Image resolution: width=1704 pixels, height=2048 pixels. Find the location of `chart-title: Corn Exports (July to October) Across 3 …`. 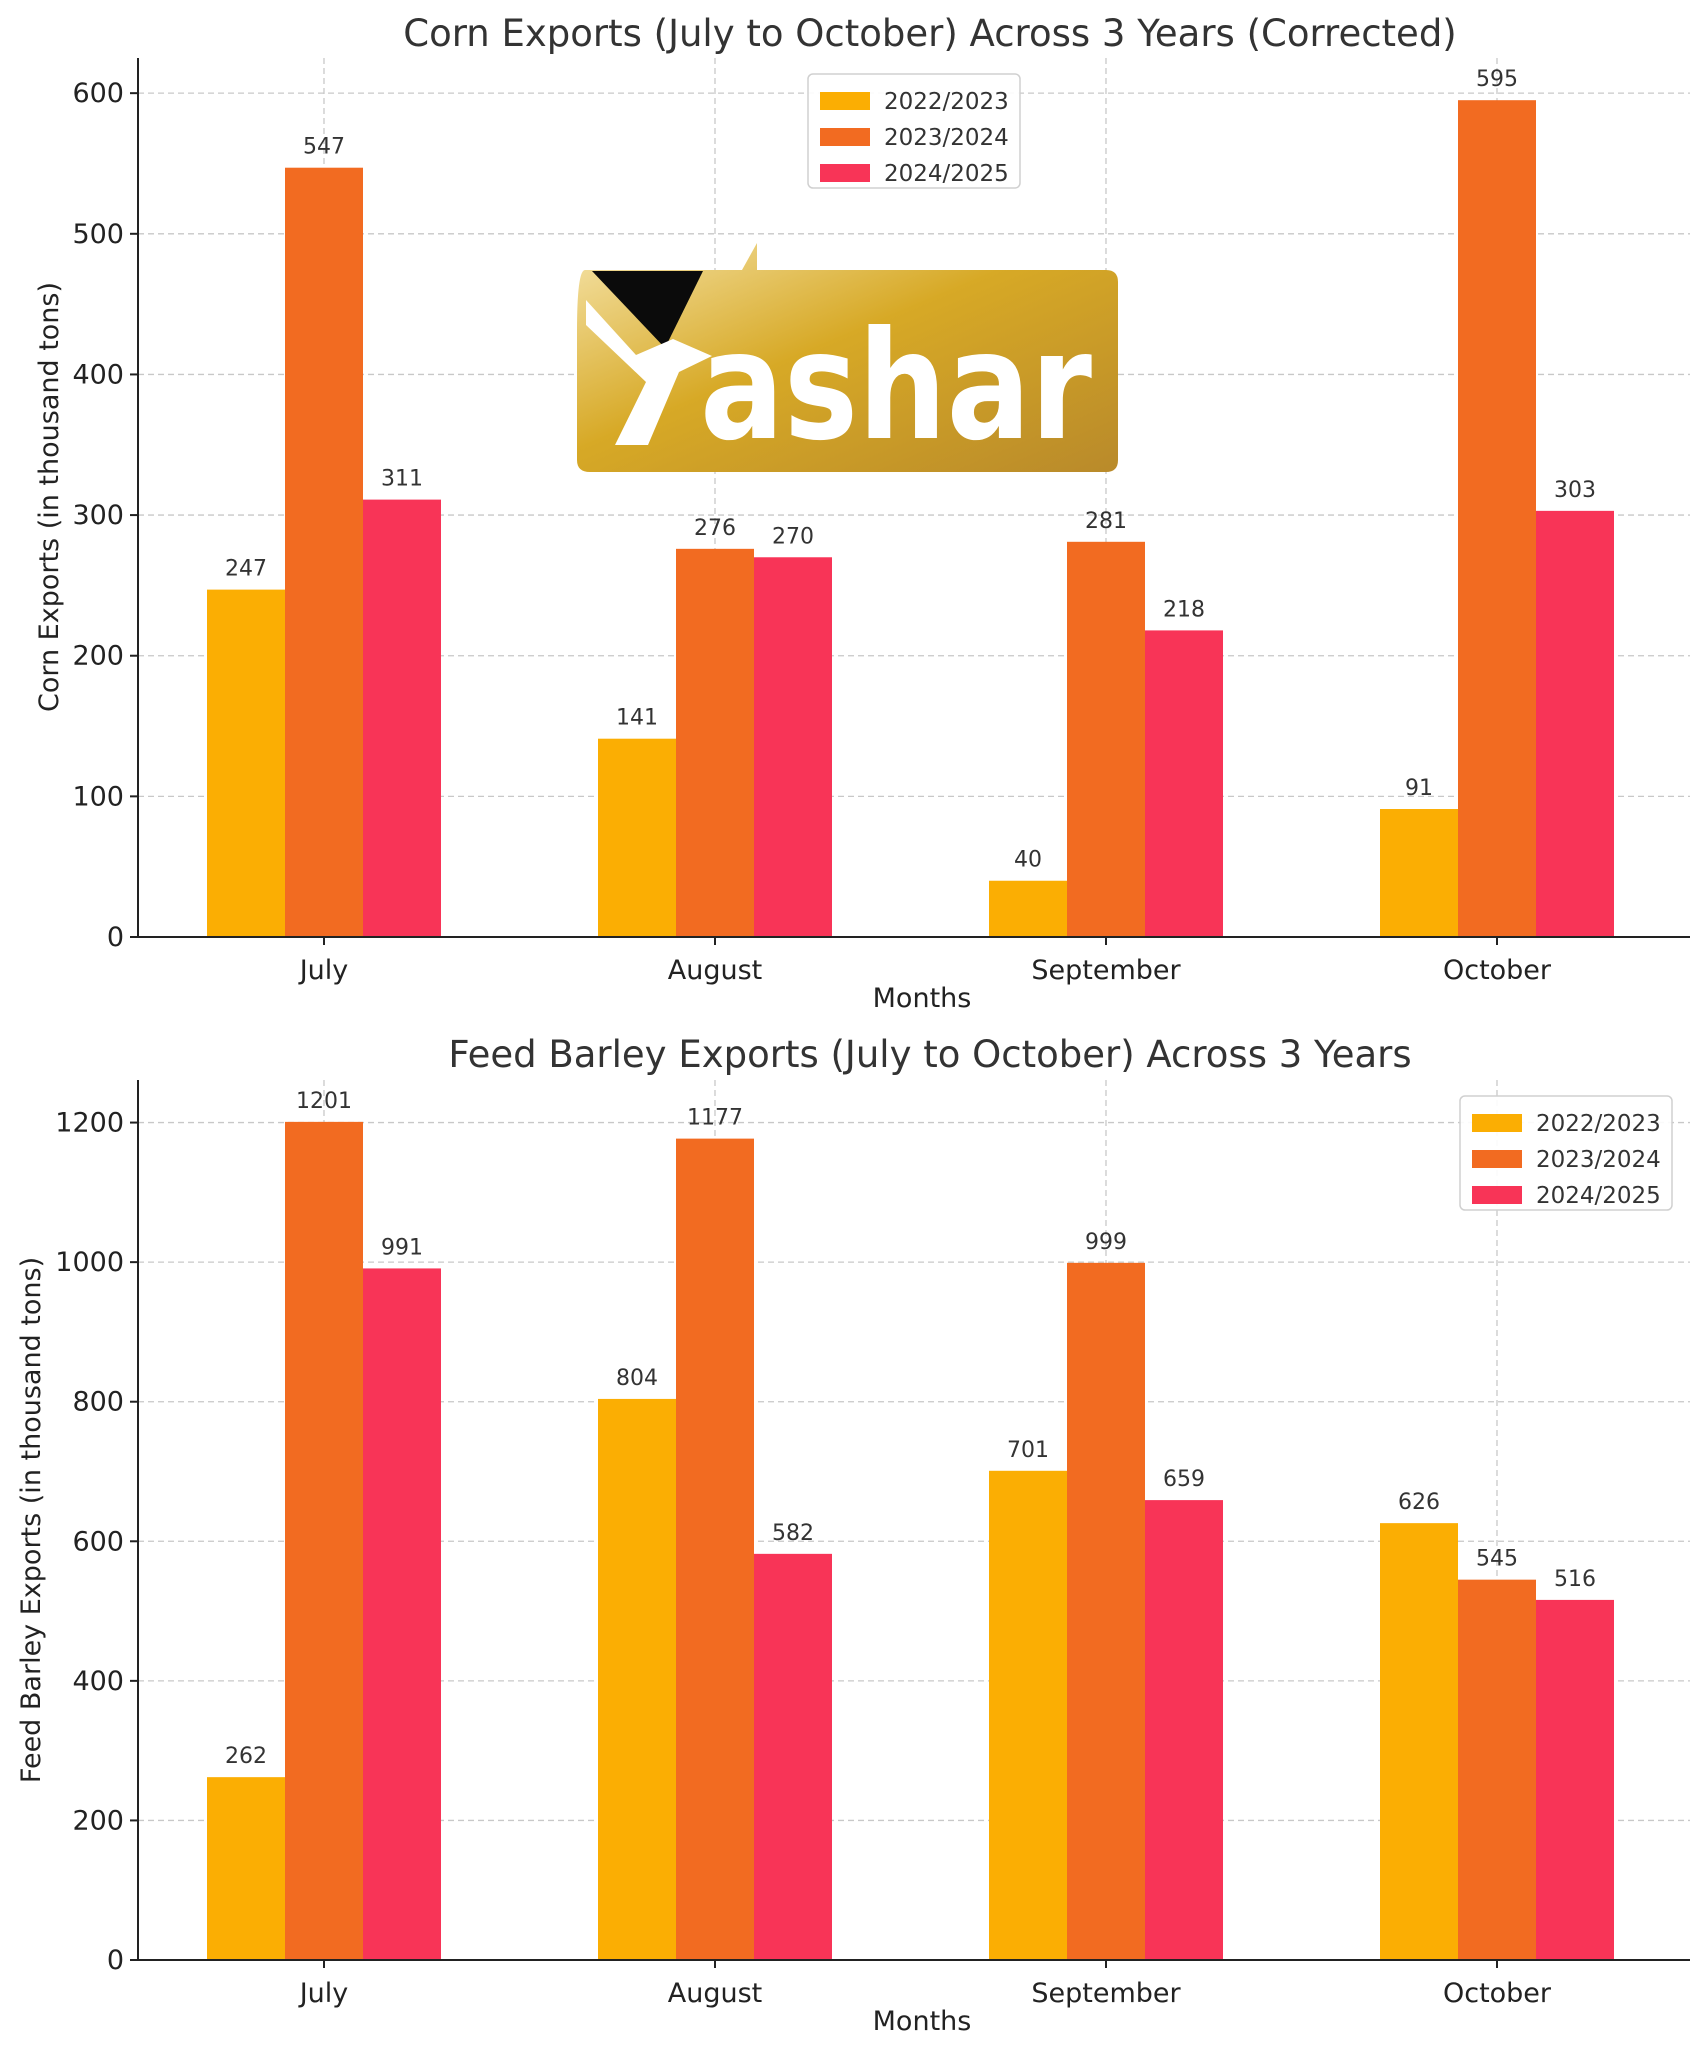

chart-title: Corn Exports (July to October) Across 3 … is located at coordinates (930, 33).